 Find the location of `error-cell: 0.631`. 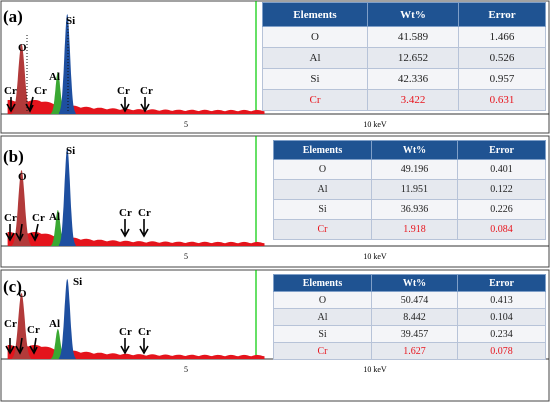

error-cell: 0.631 is located at coordinates (502, 100).